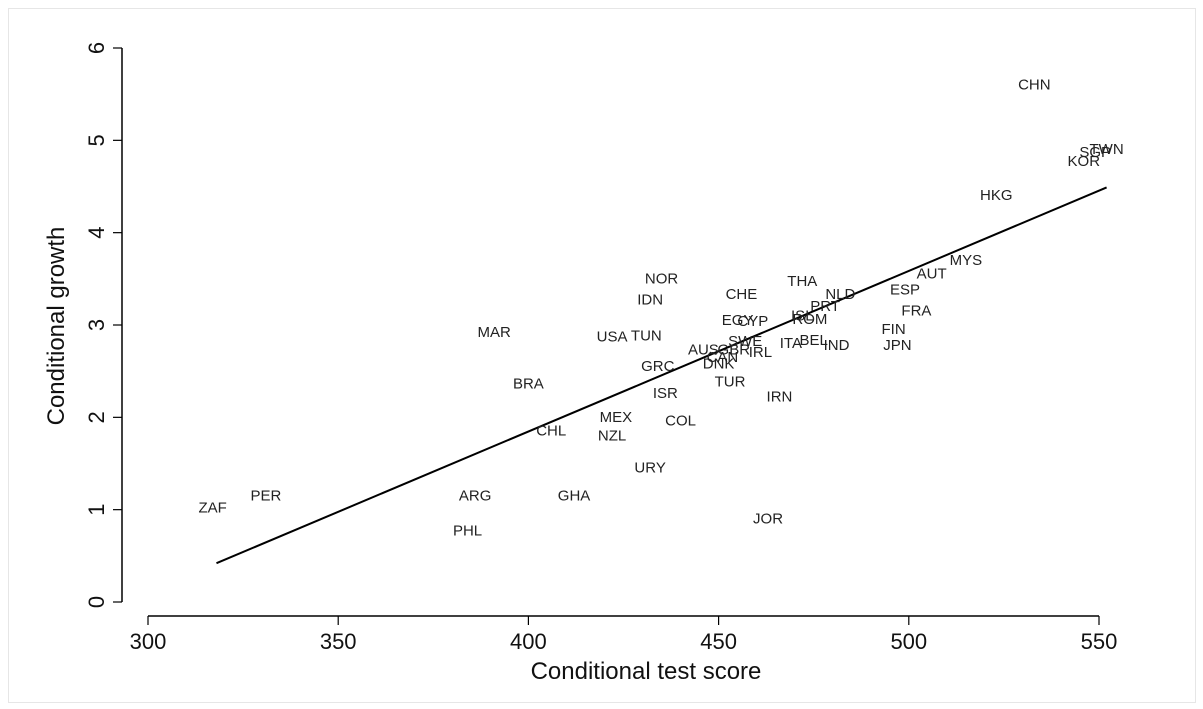 Image resolution: width=1203 pixels, height=709 pixels. I want to click on data-point-label: DNK, so click(719, 363).